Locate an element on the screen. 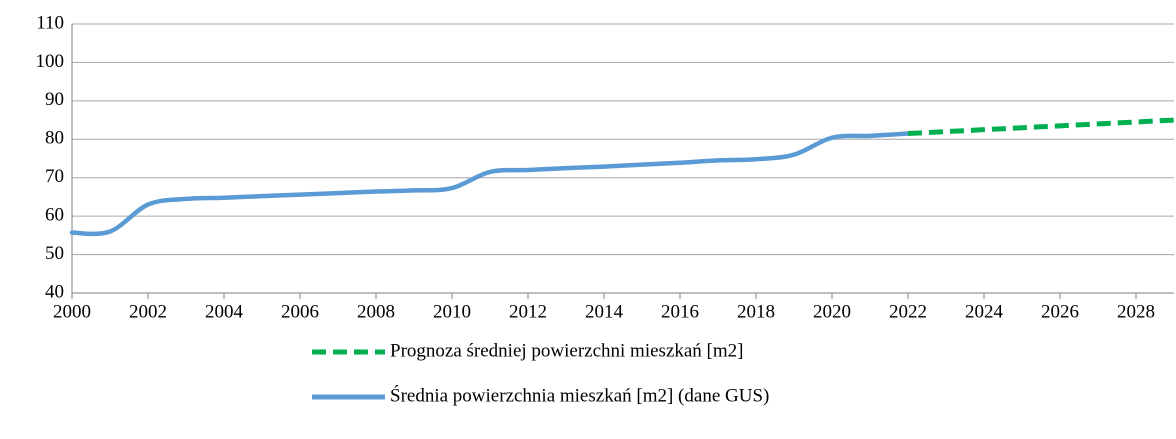 This screenshot has width=1176, height=439. x-tick-label: 2002 is located at coordinates (148, 311).